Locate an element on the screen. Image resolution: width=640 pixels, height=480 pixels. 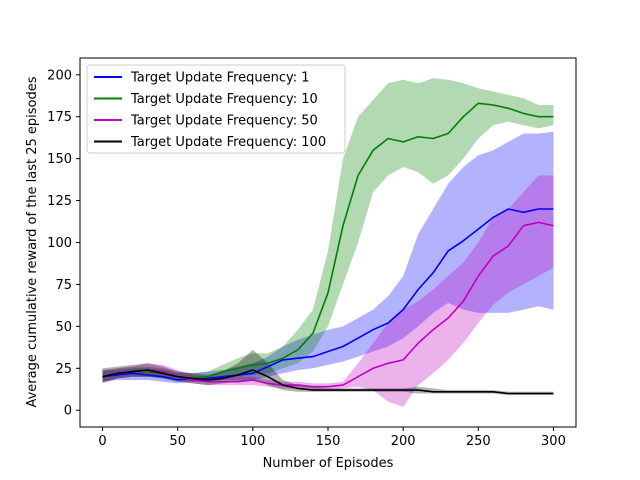
x-tick-label: 50 is located at coordinates (177, 441).